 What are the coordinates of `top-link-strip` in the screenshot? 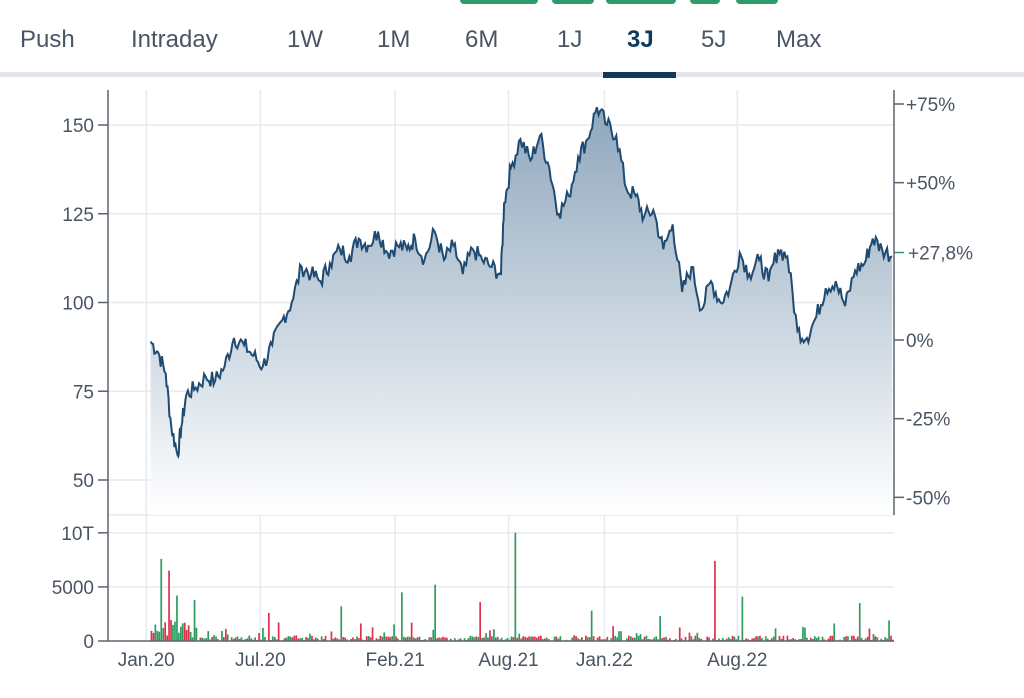 It's located at (512, 4).